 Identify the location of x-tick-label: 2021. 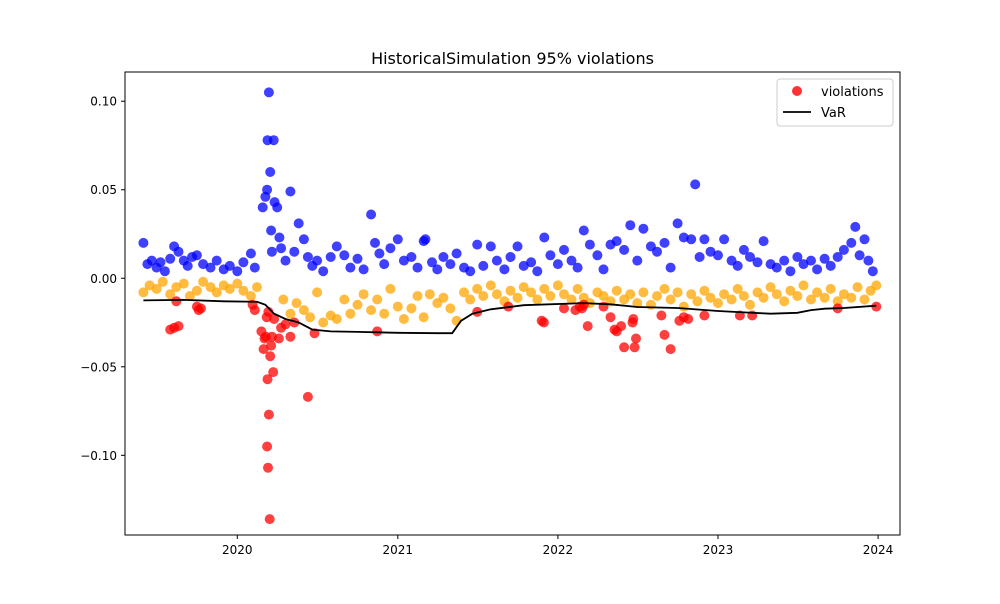
(398, 550).